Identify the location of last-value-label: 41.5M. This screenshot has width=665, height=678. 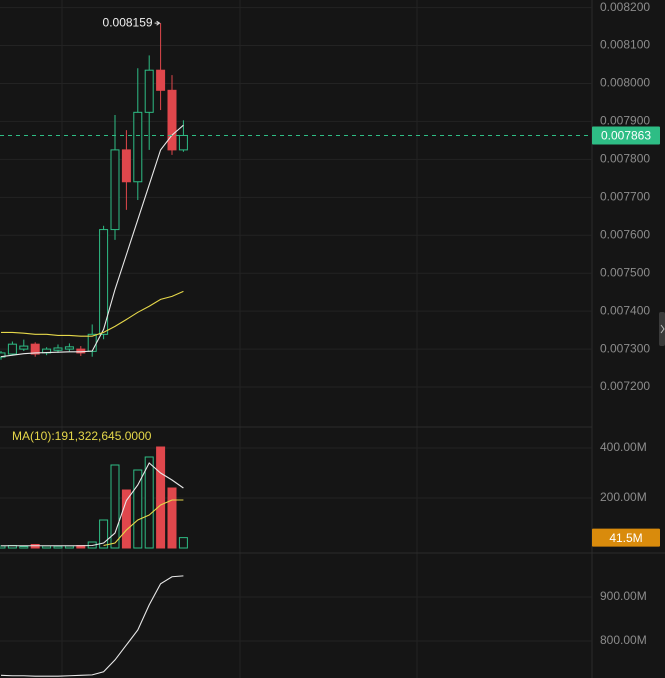
(625, 538).